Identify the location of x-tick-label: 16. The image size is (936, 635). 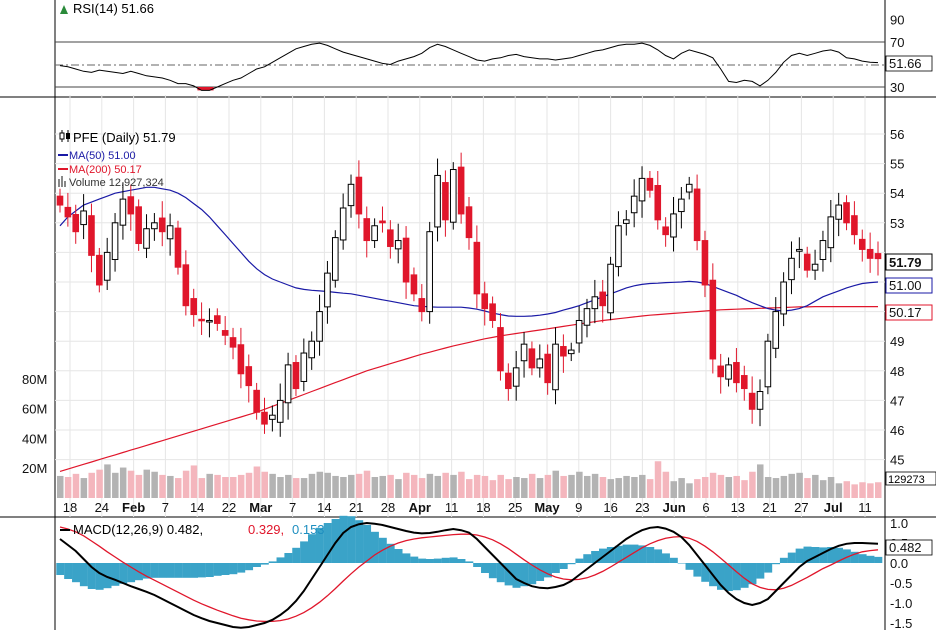
(610, 507).